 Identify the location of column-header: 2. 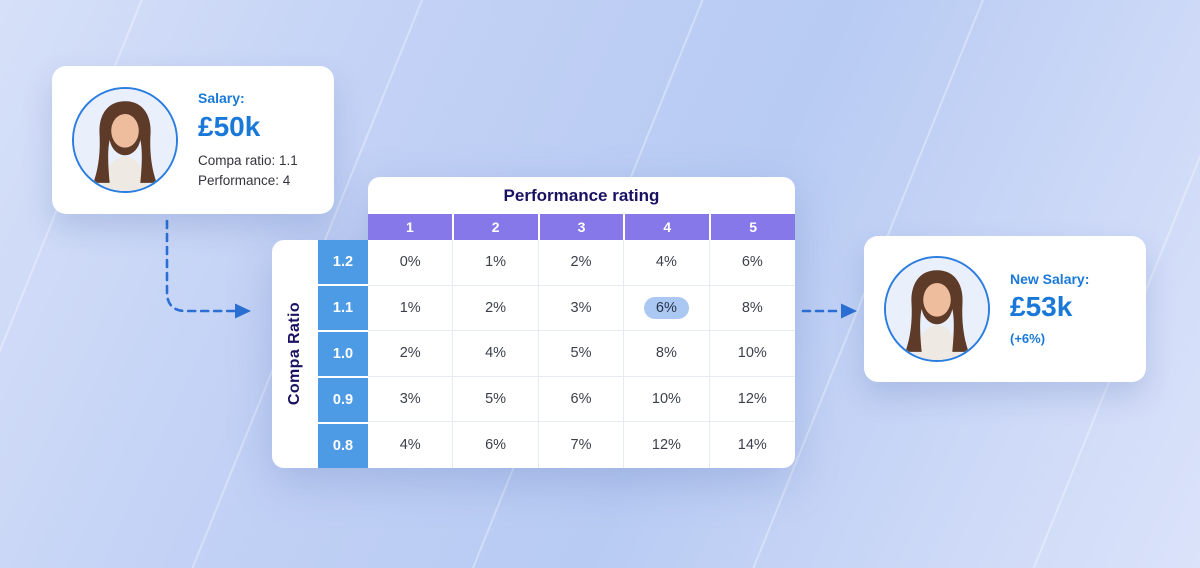
(495, 227).